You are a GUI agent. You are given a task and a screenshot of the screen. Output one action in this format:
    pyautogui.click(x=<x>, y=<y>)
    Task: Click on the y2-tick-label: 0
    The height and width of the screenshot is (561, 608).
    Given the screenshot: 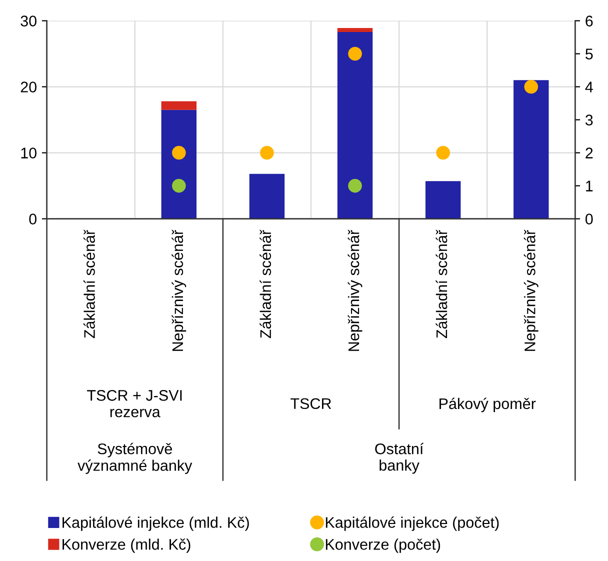 What is the action you would take?
    pyautogui.click(x=589, y=219)
    